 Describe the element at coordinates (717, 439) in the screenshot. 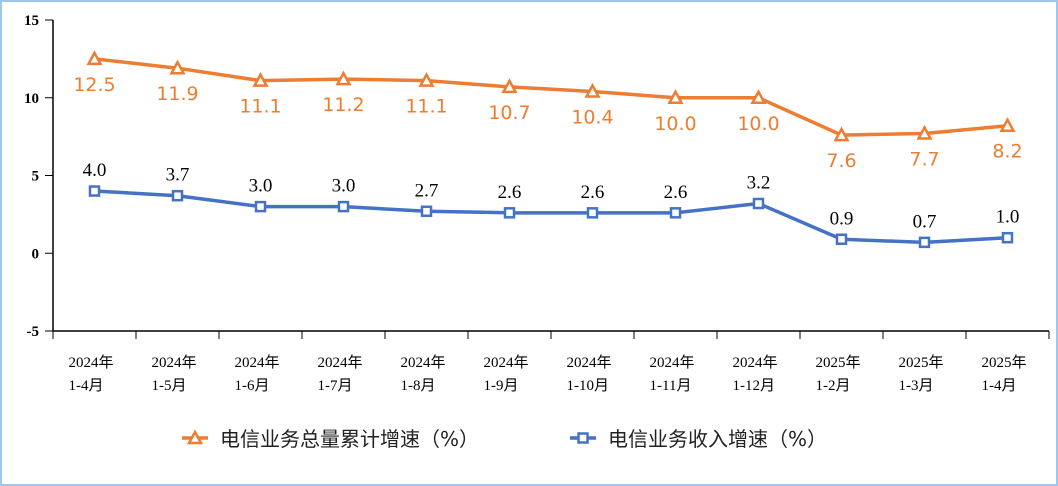

I see `legend-label: 电信业务收入增速（%）` at that location.